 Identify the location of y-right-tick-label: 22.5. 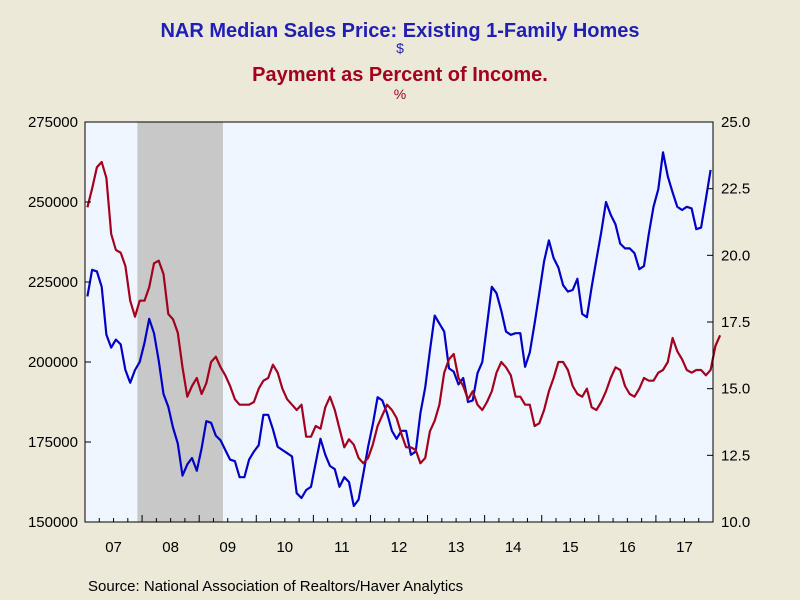
(735, 189).